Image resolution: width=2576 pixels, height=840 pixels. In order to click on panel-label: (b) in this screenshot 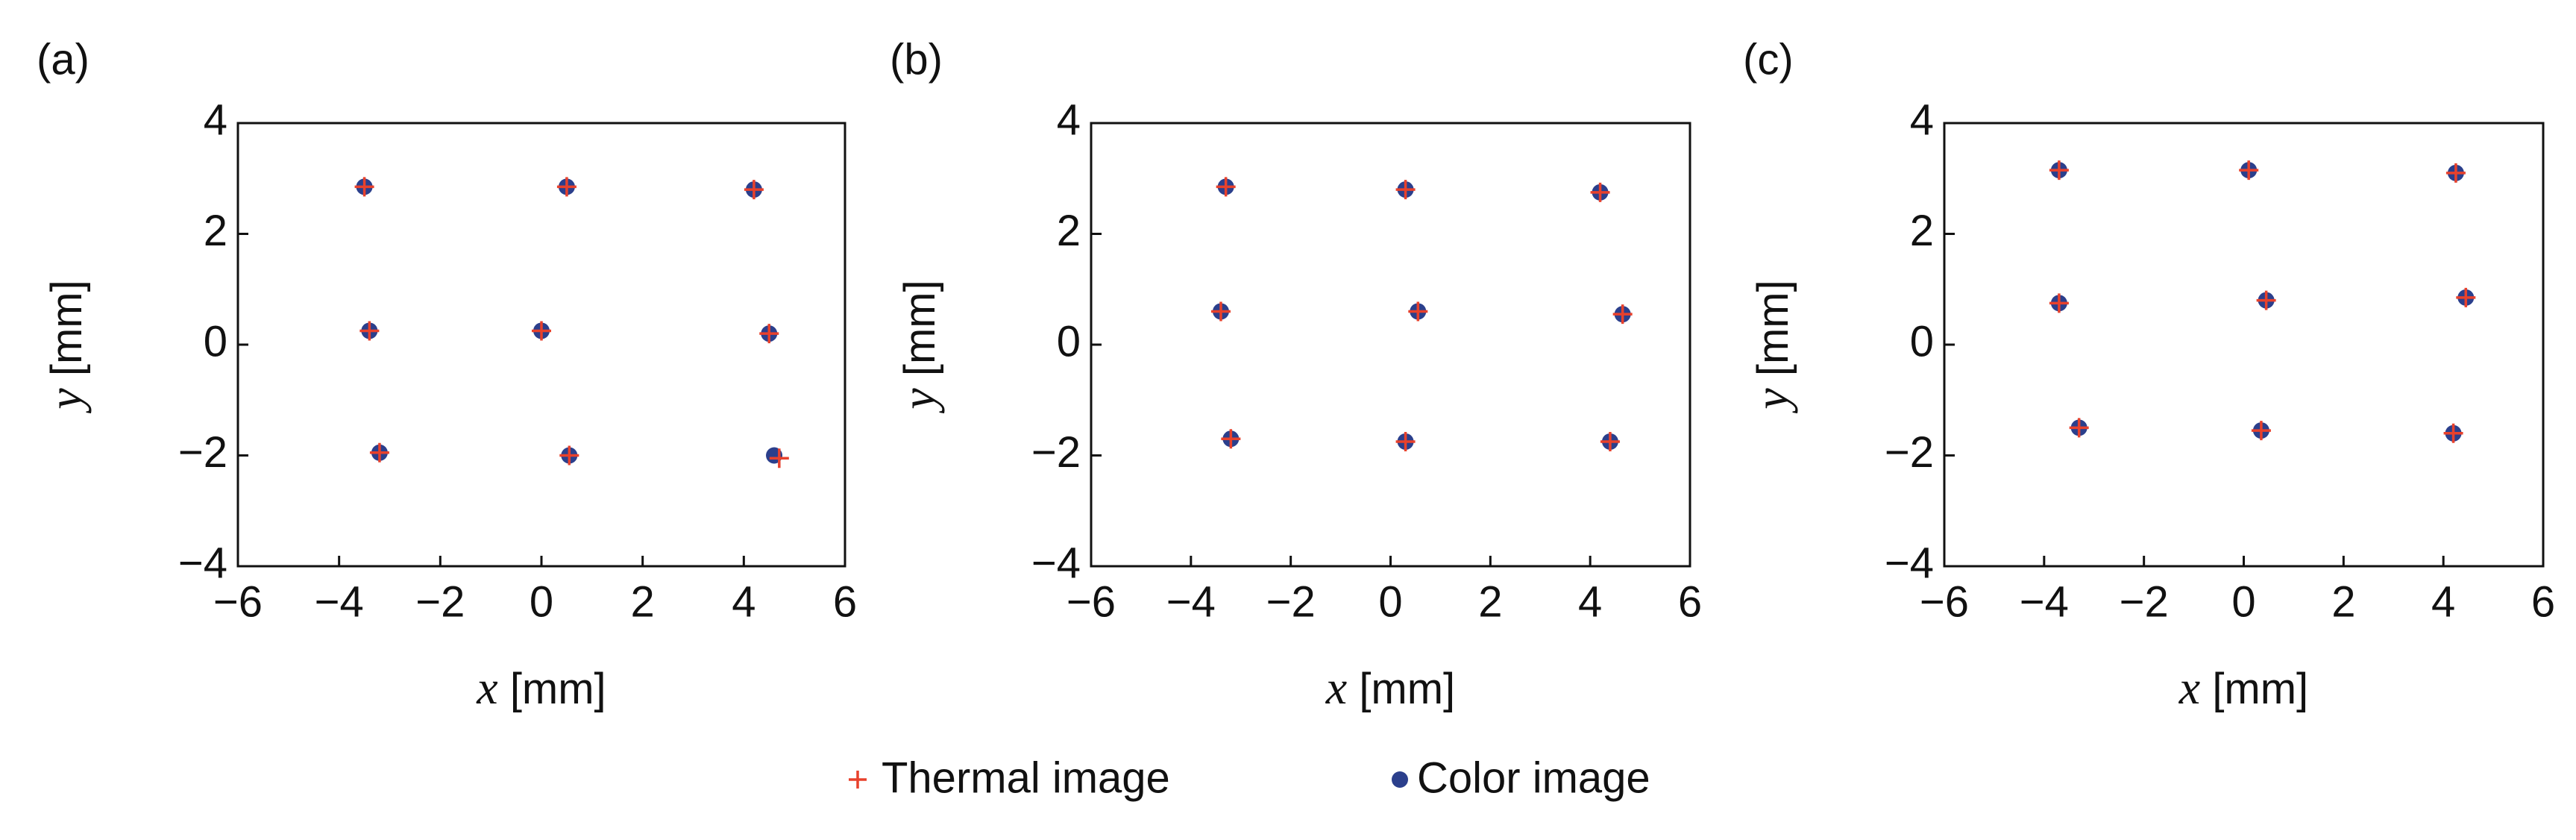, I will do `click(917, 59)`.